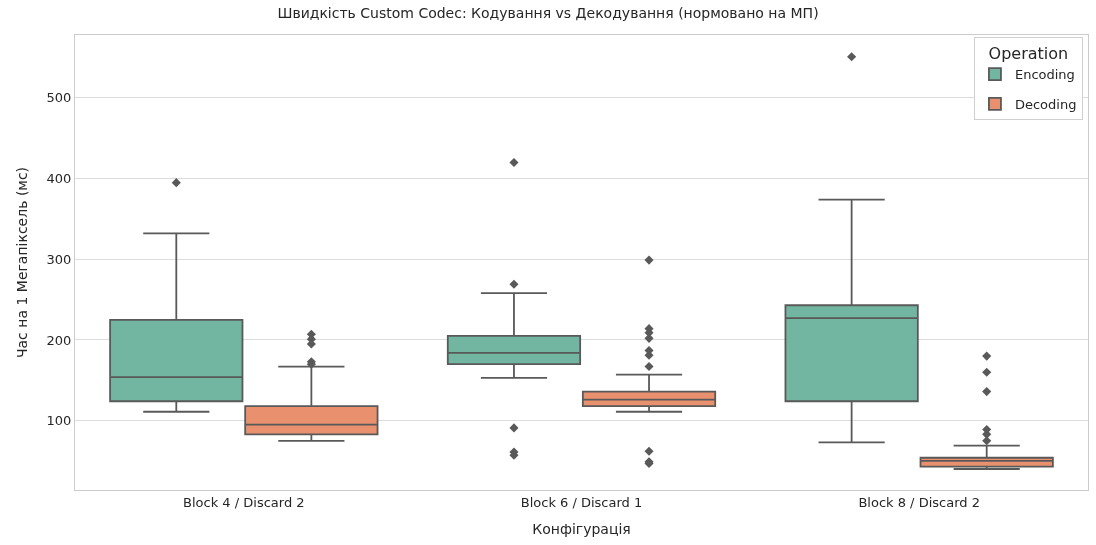  Describe the element at coordinates (22, 262) in the screenshot. I see `y-axis-title: Час на 1 Мегапіксель (мс)` at that location.